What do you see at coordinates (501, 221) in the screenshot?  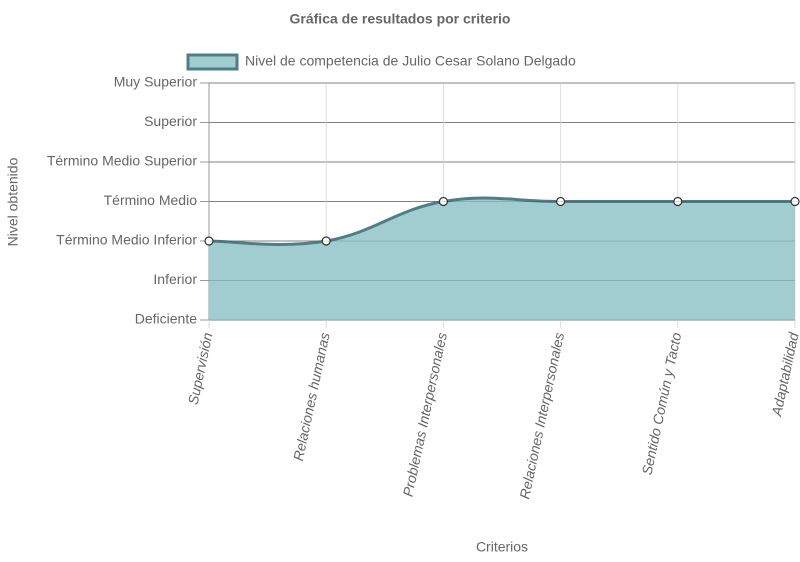 I see `line` at bounding box center [501, 221].